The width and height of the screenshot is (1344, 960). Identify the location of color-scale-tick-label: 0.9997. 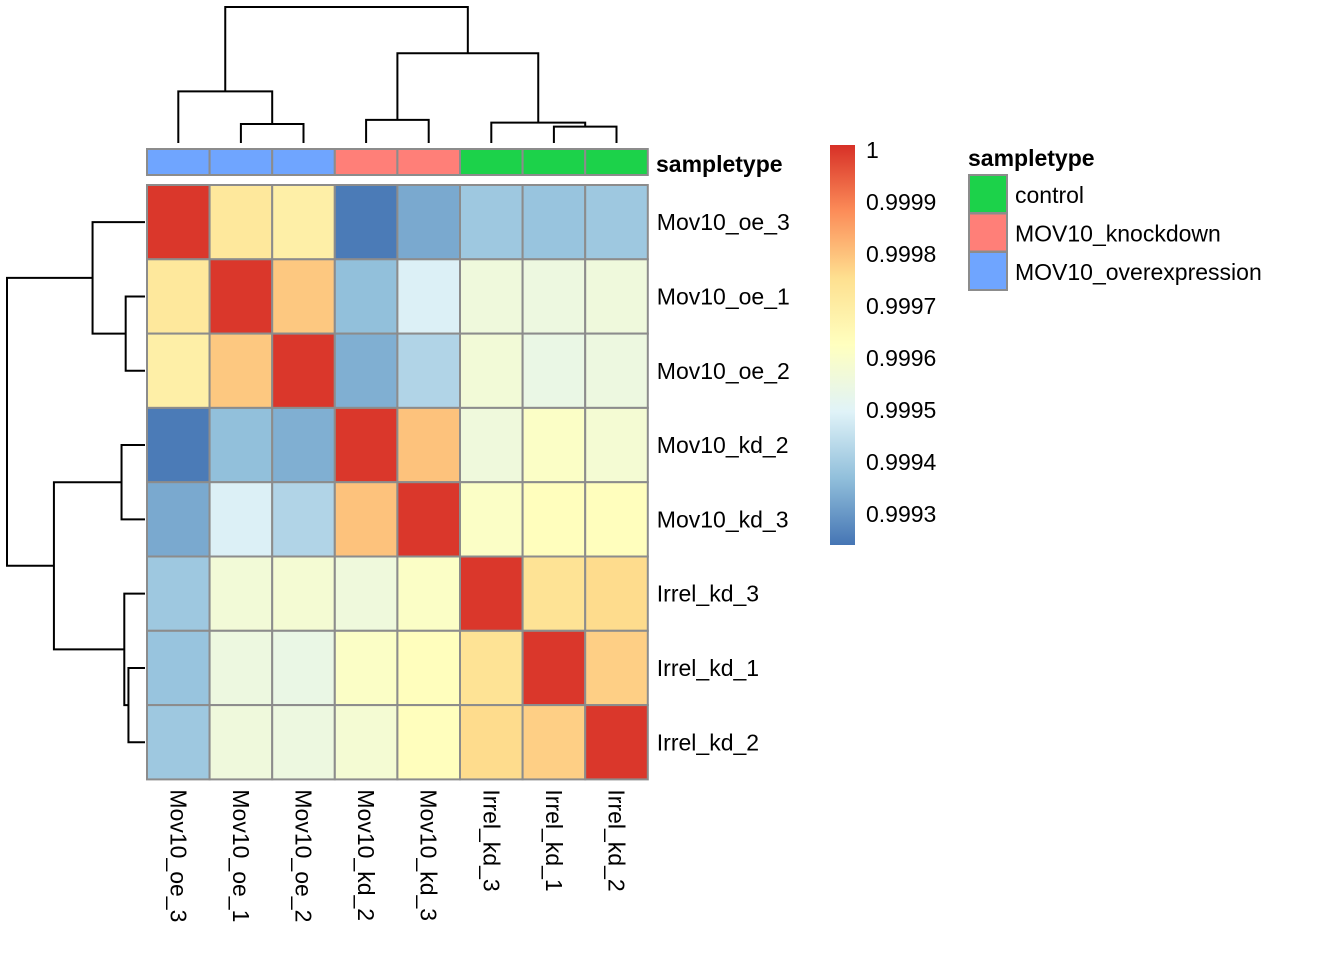
(901, 306).